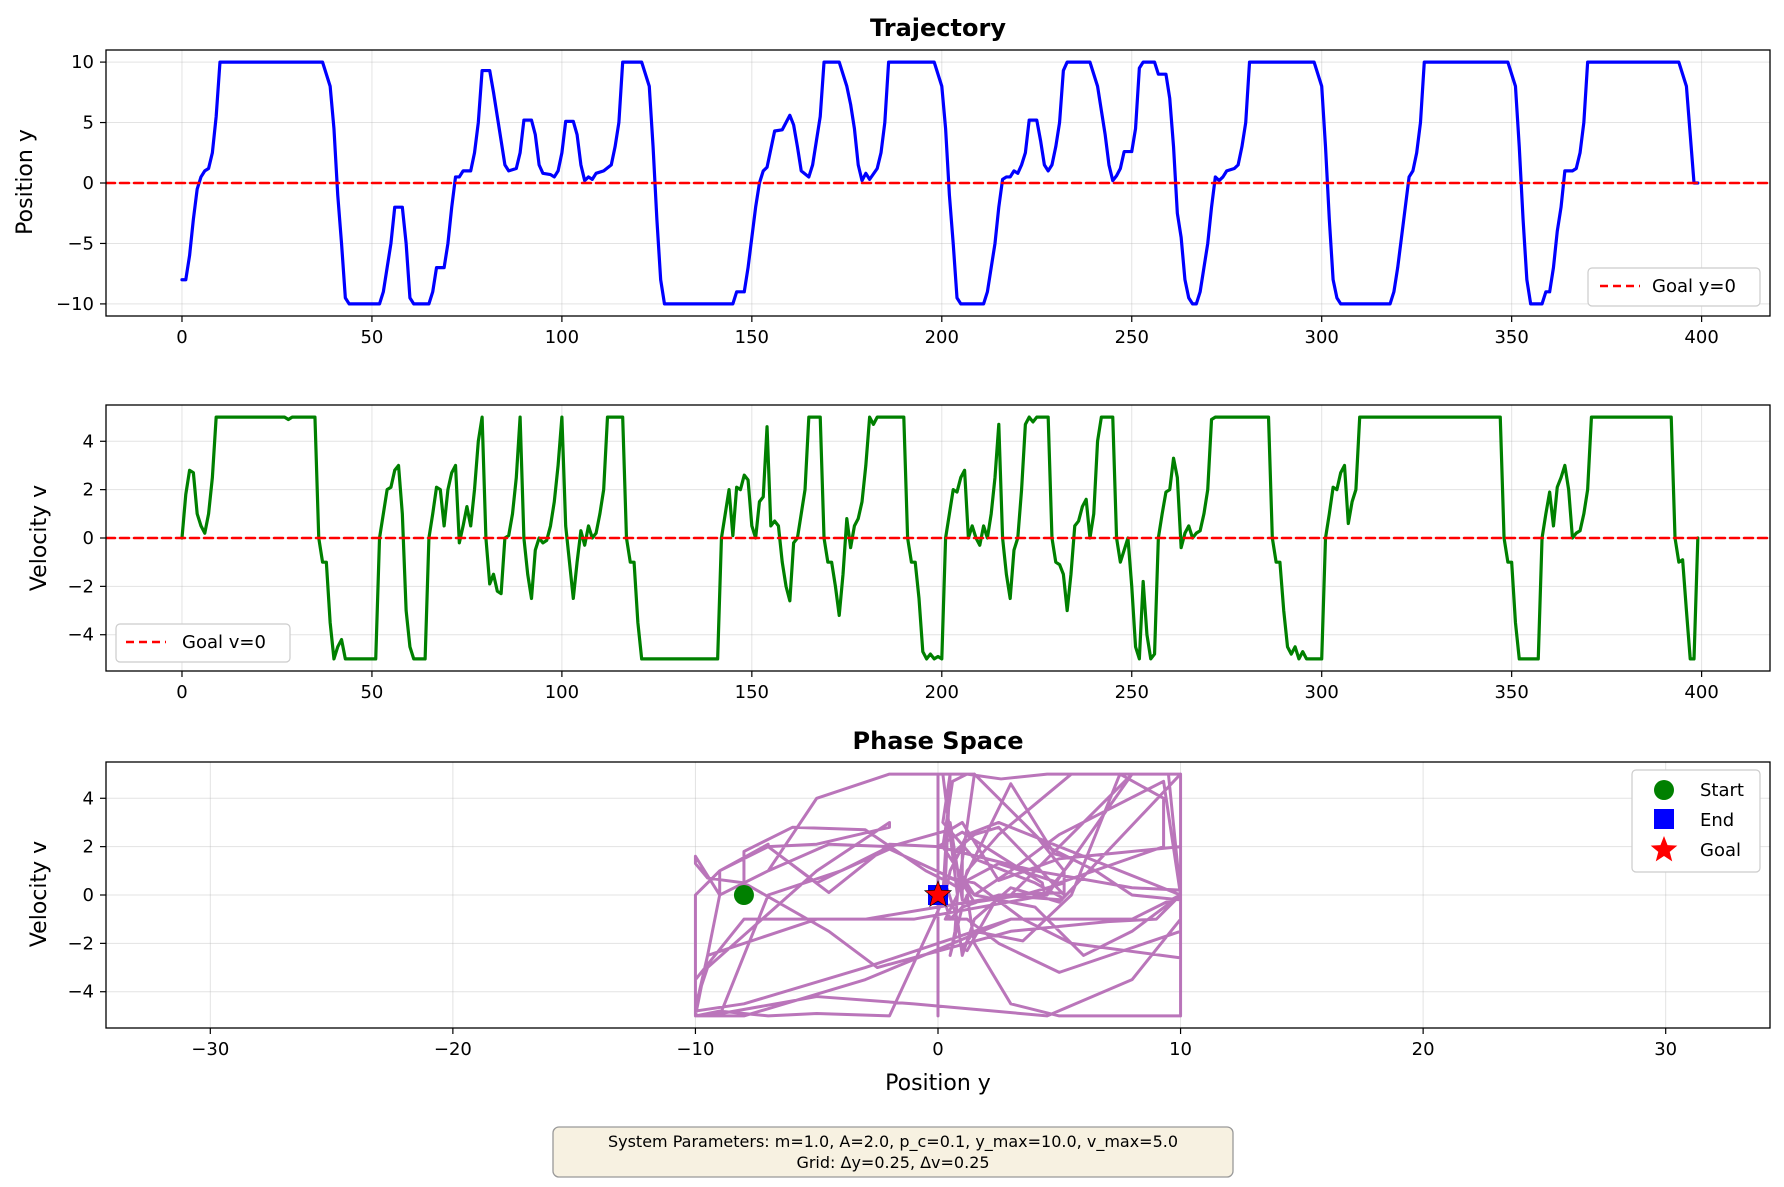 The width and height of the screenshot is (1784, 1187). I want to click on trajectory-legend: Goal y=0, so click(1674, 287).